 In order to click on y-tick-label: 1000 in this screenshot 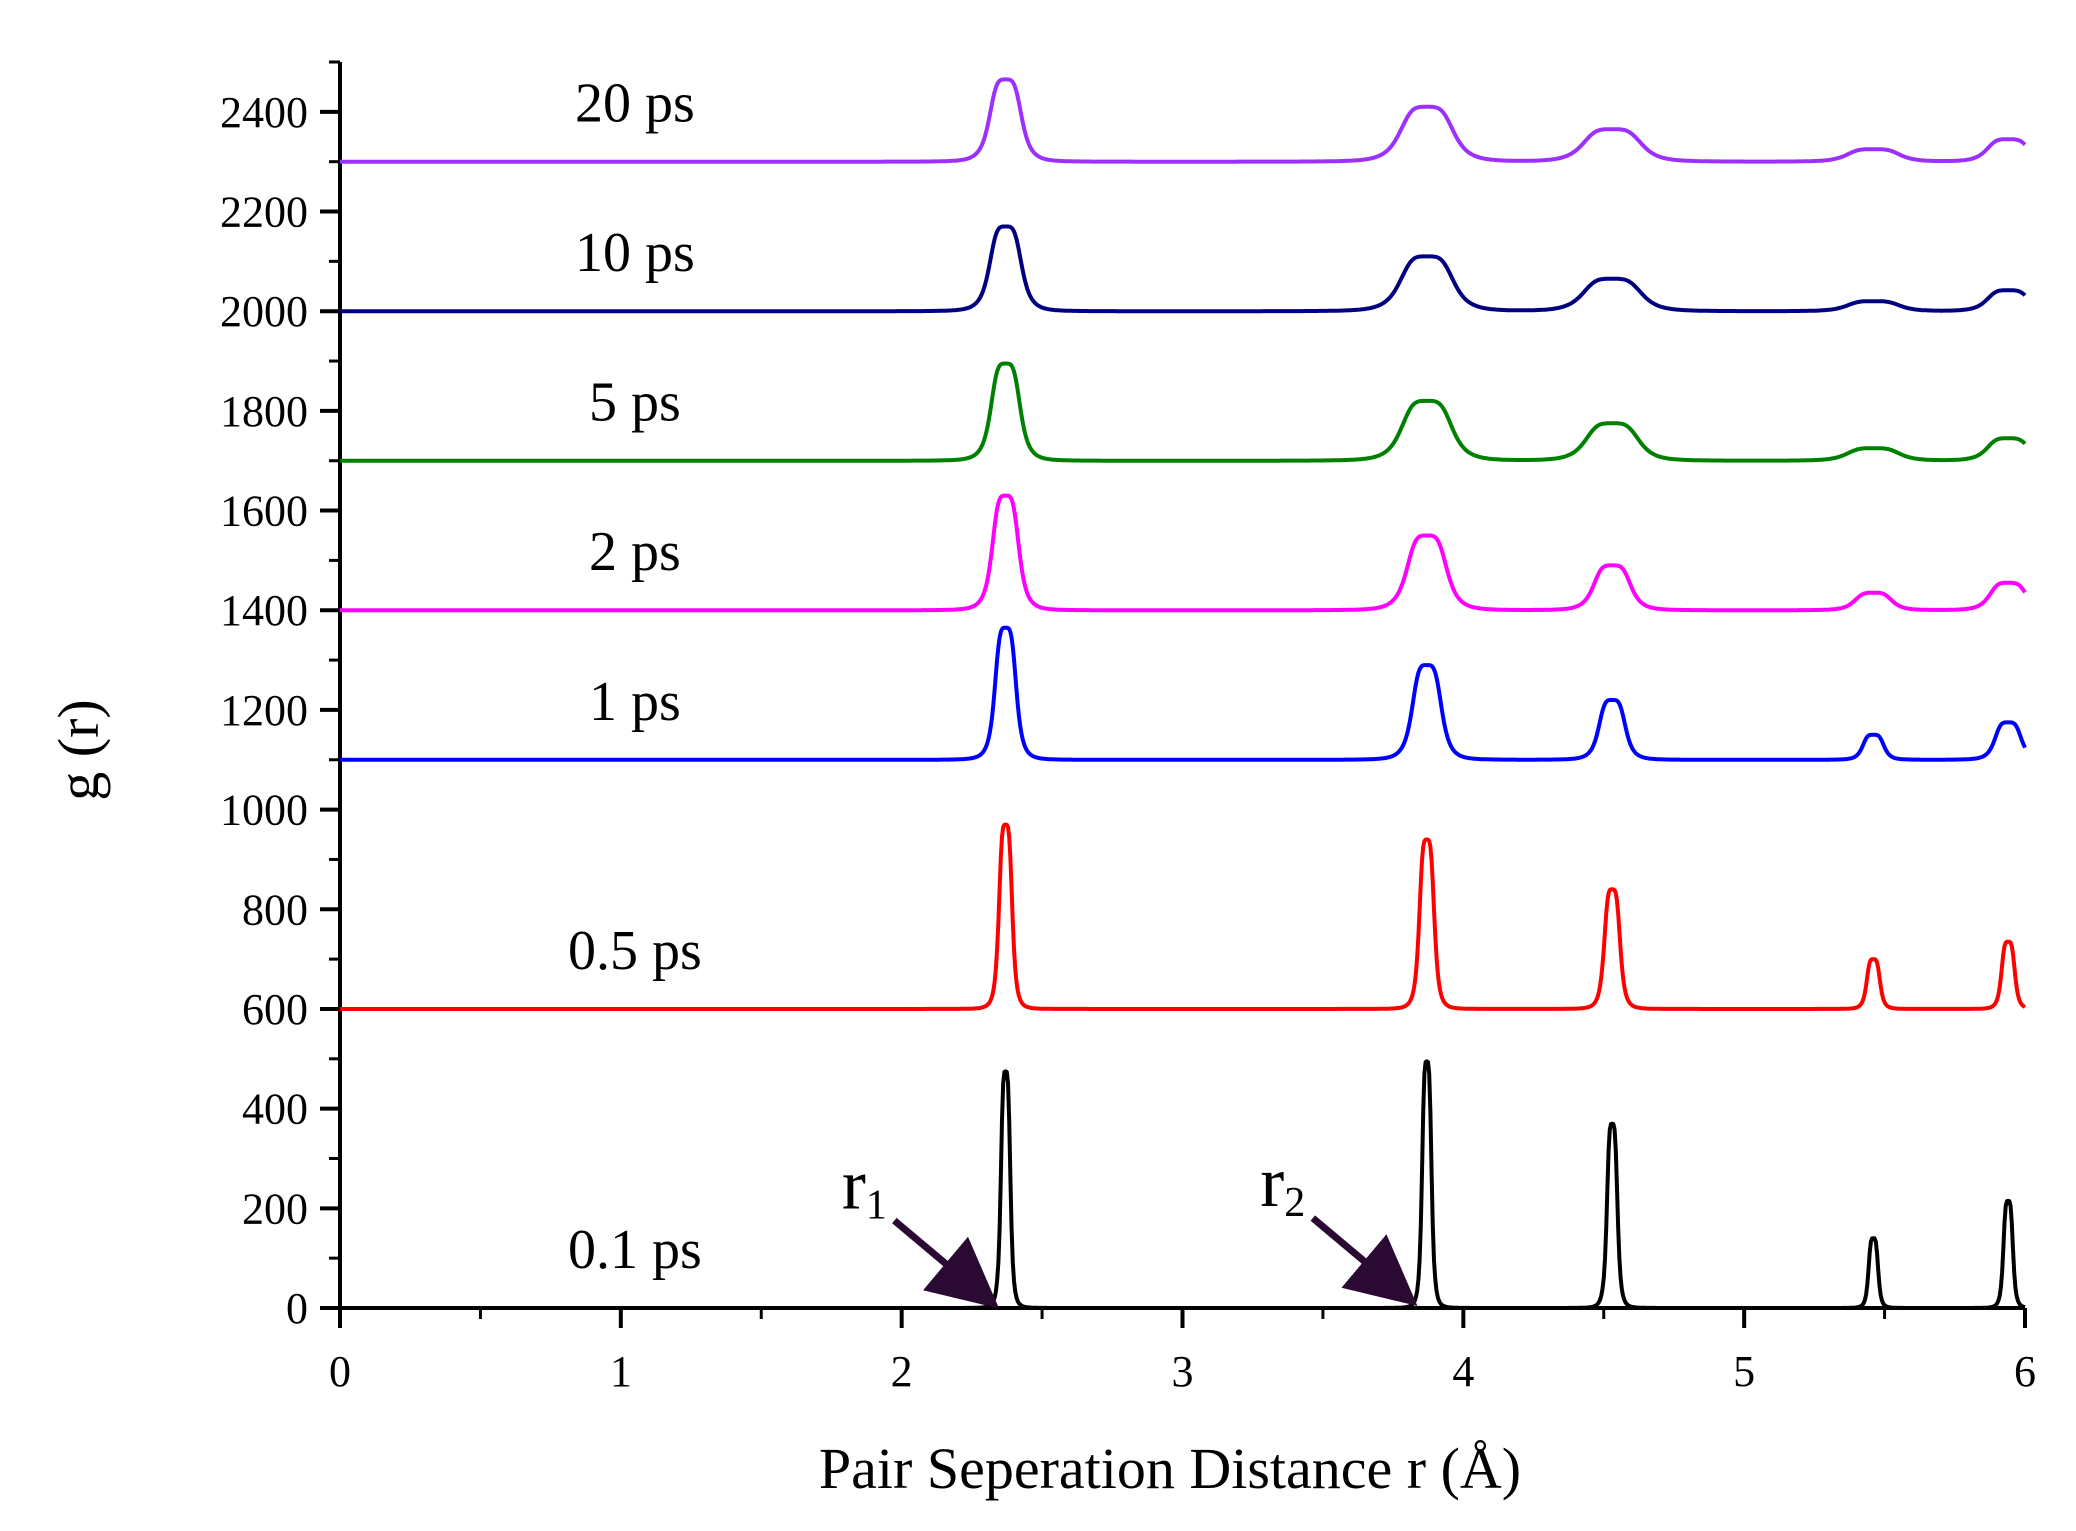, I will do `click(264, 810)`.